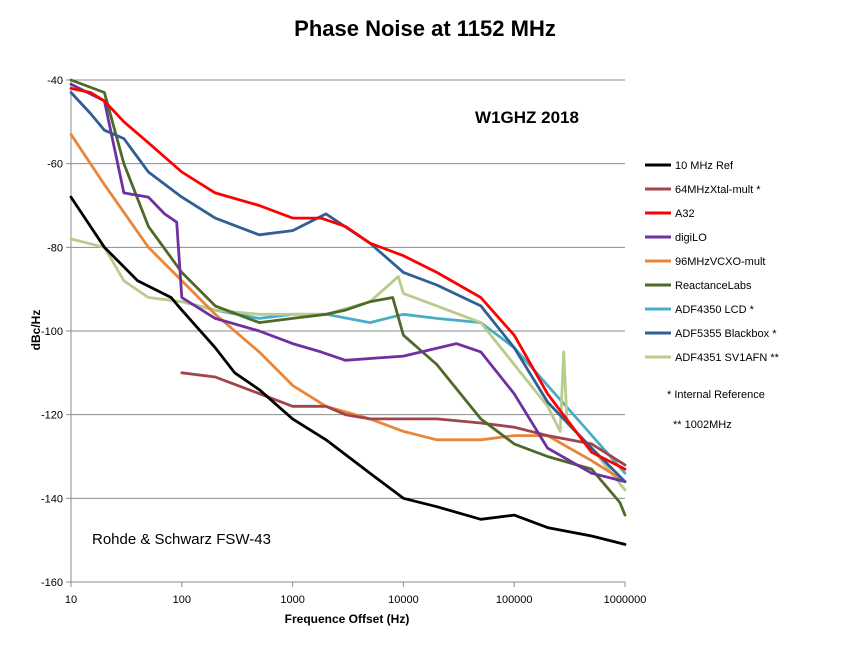 This screenshot has width=851, height=650. I want to click on x-tick-labels: 10 100 1000 10000 100000 1000000, so click(356, 600).